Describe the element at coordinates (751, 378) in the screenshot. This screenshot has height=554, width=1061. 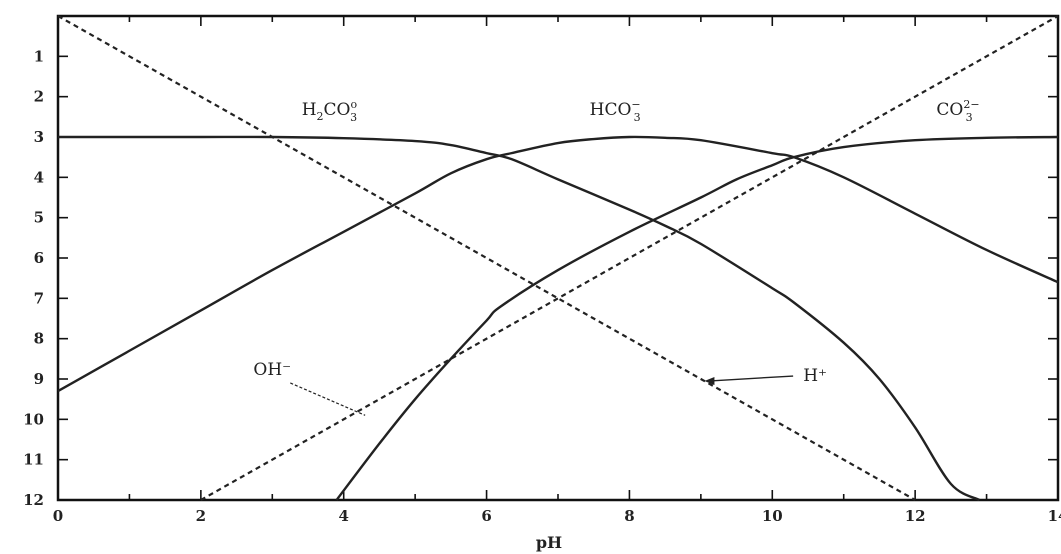
I see `arrow-h_plus` at that location.